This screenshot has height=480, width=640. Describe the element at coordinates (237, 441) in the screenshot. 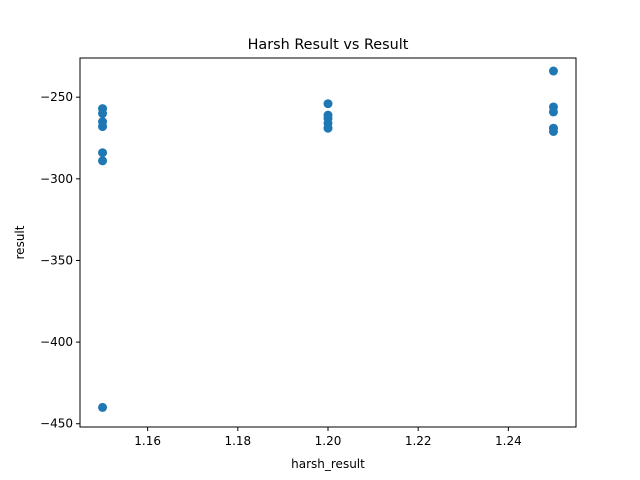

I see `x-tick-label: 1.18` at that location.